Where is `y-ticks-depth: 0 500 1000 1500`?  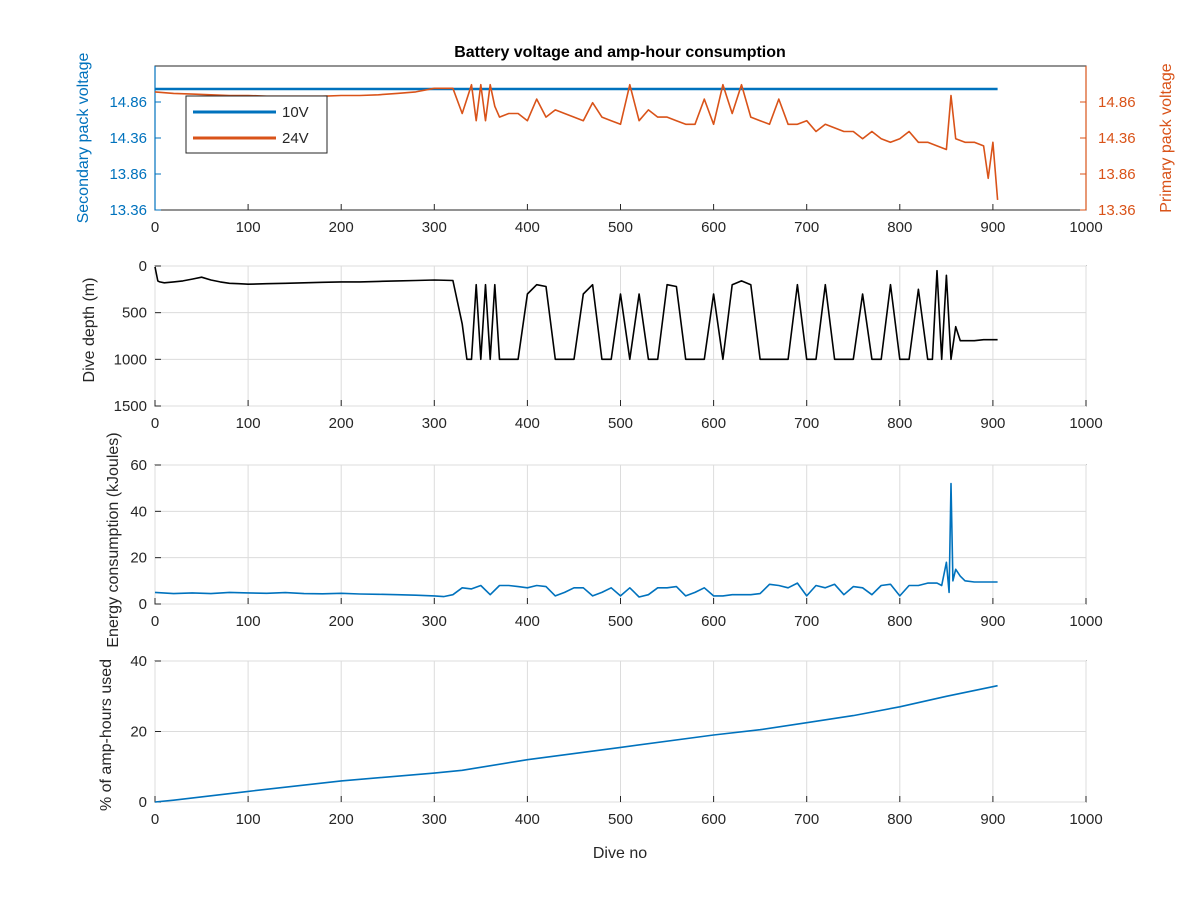
y-ticks-depth: 0 500 1000 1500 is located at coordinates (137, 336).